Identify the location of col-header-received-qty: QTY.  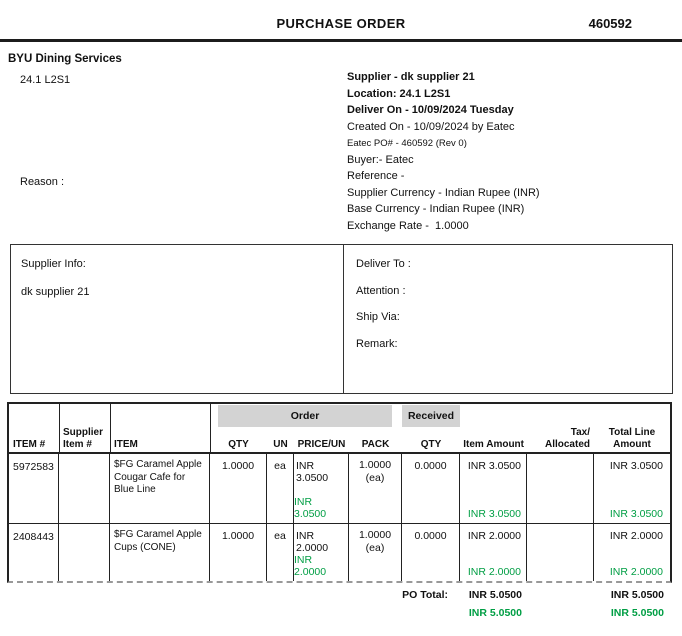
(431, 444).